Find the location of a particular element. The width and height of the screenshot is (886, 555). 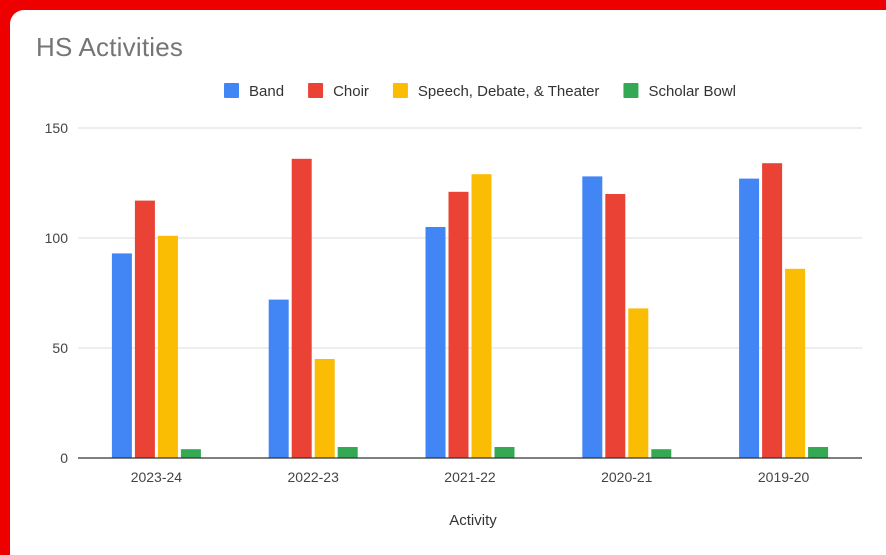

legend-item: Scholar Bowl is located at coordinates (679, 91).